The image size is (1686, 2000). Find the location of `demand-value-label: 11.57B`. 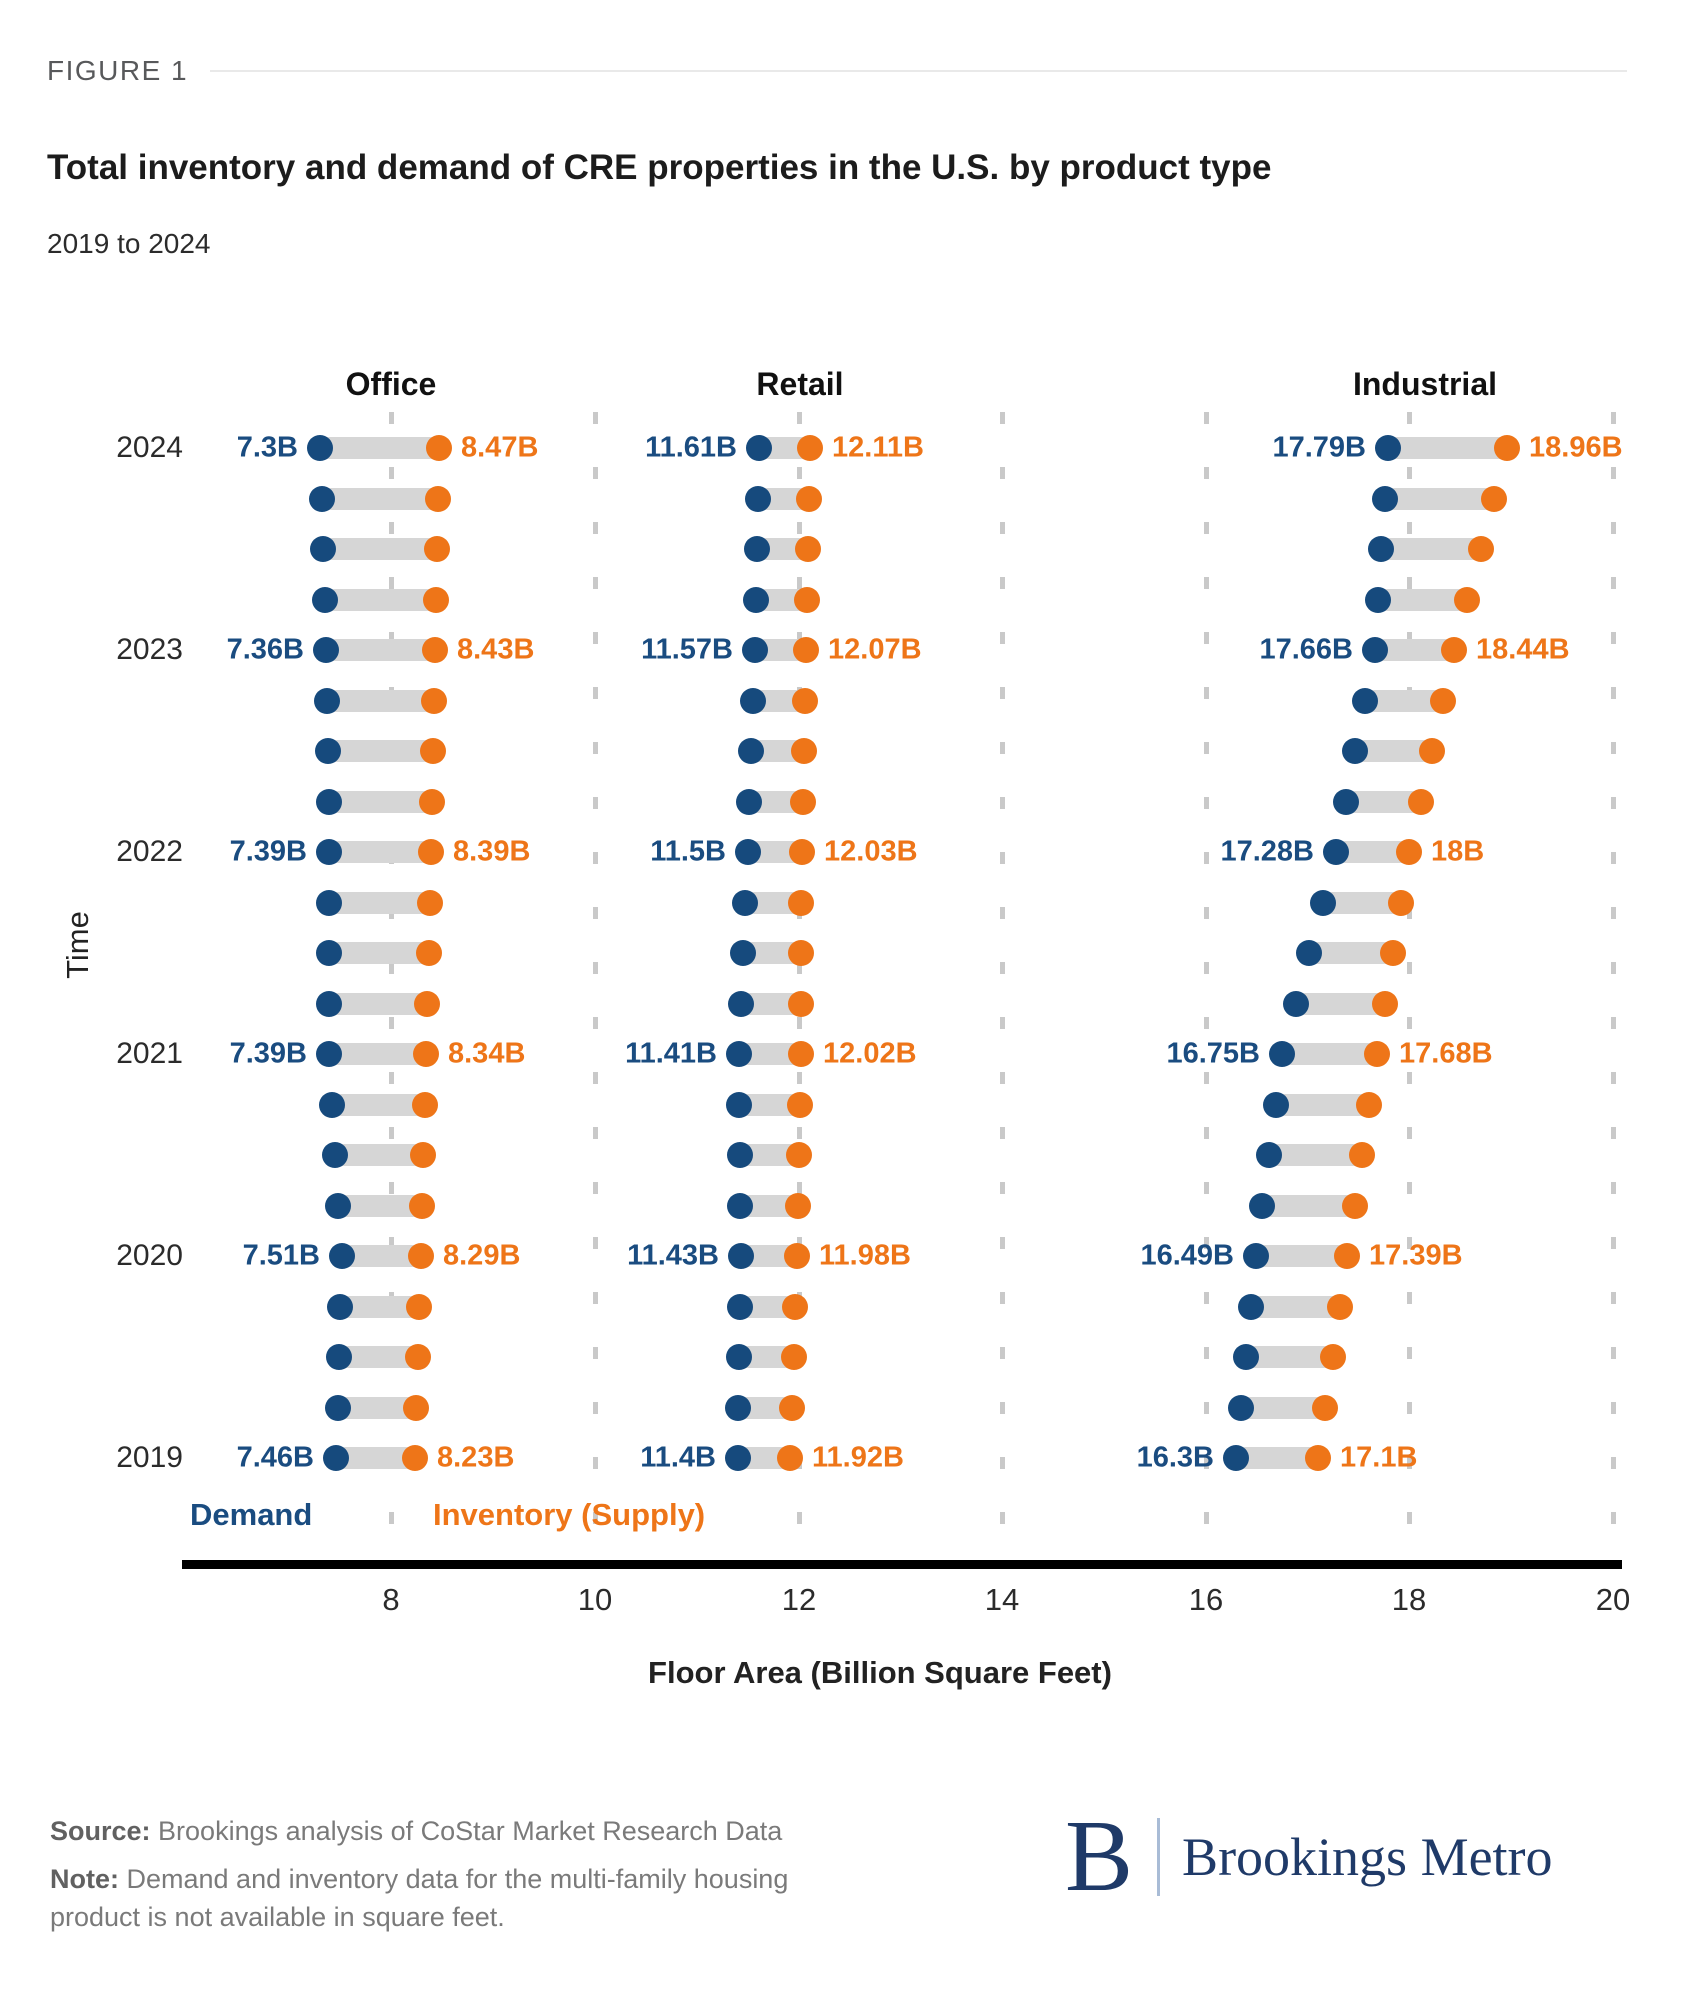

demand-value-label: 11.57B is located at coordinates (687, 649).